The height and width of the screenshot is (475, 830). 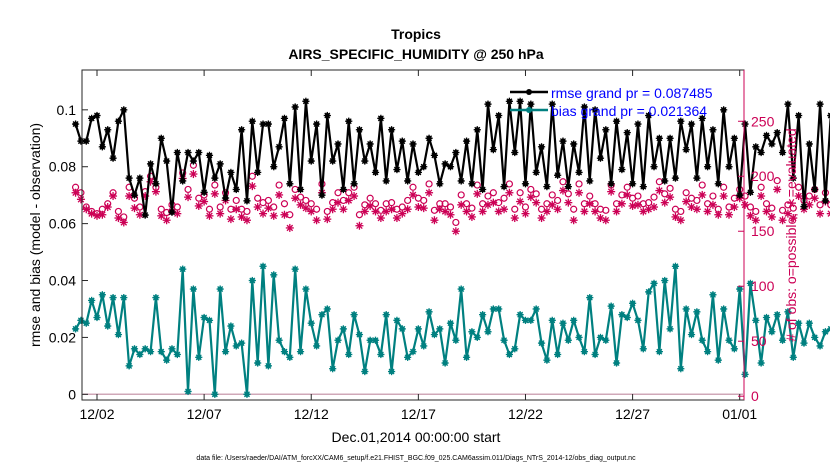 I want to click on x-tick-label: 12/07, so click(x=204, y=414).